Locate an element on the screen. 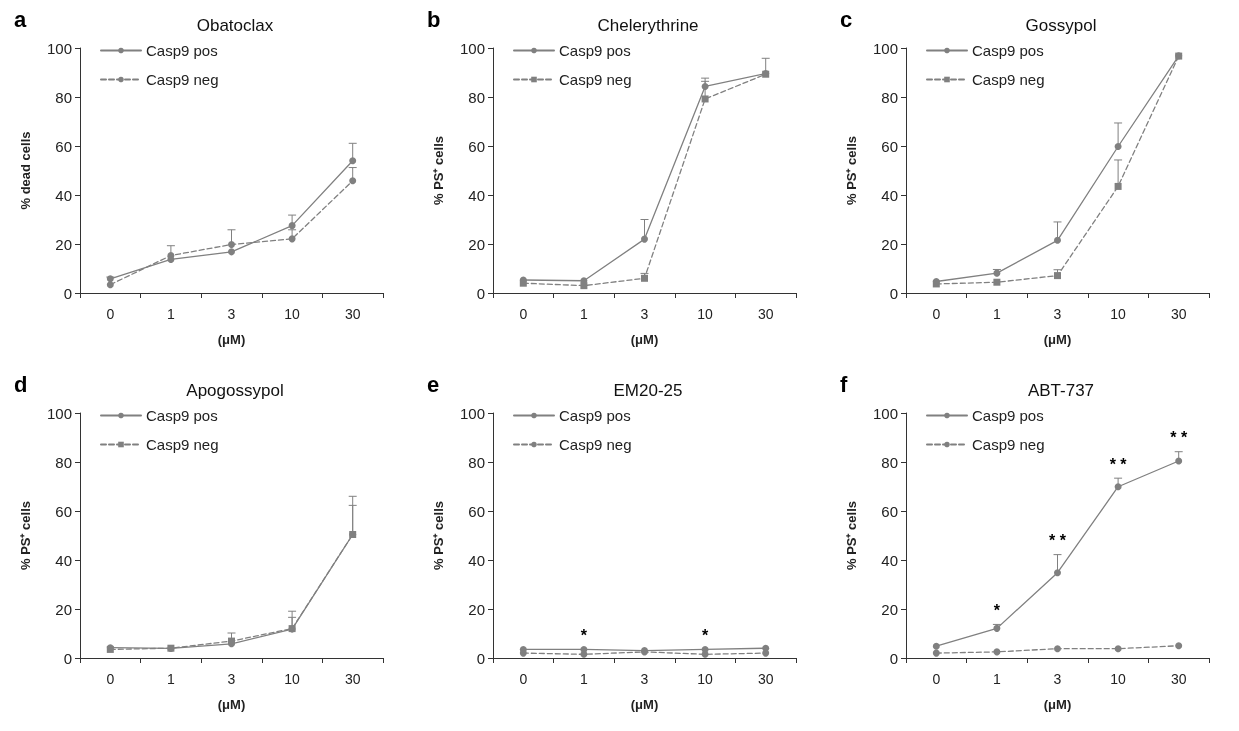 The height and width of the screenshot is (731, 1239). text: d is located at coordinates (21, 384).